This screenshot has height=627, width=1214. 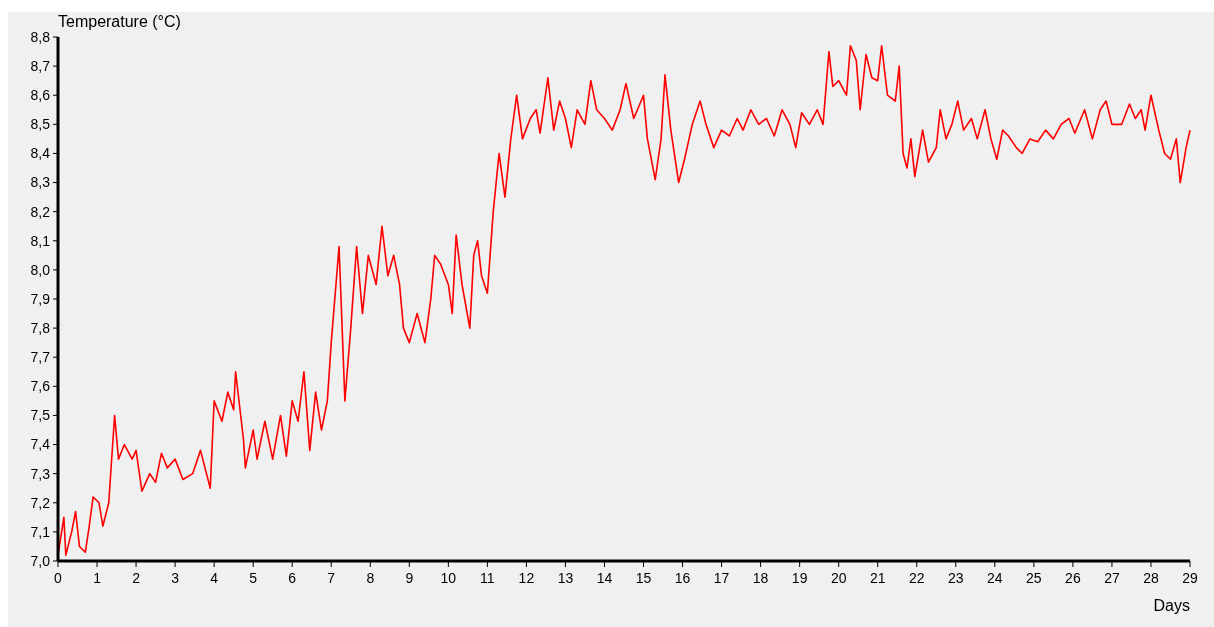 What do you see at coordinates (214, 578) in the screenshot?
I see `x-tick-label: 4` at bounding box center [214, 578].